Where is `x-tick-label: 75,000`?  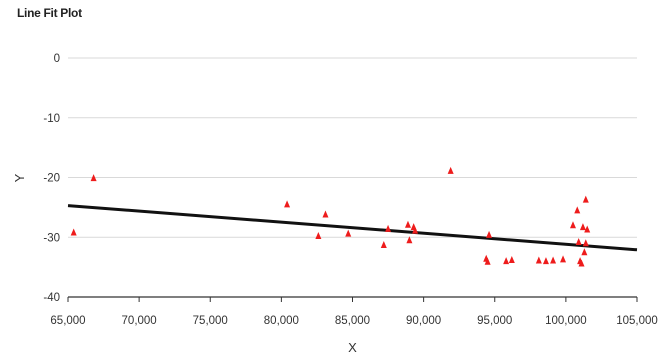 x-tick-label: 75,000 is located at coordinates (210, 321).